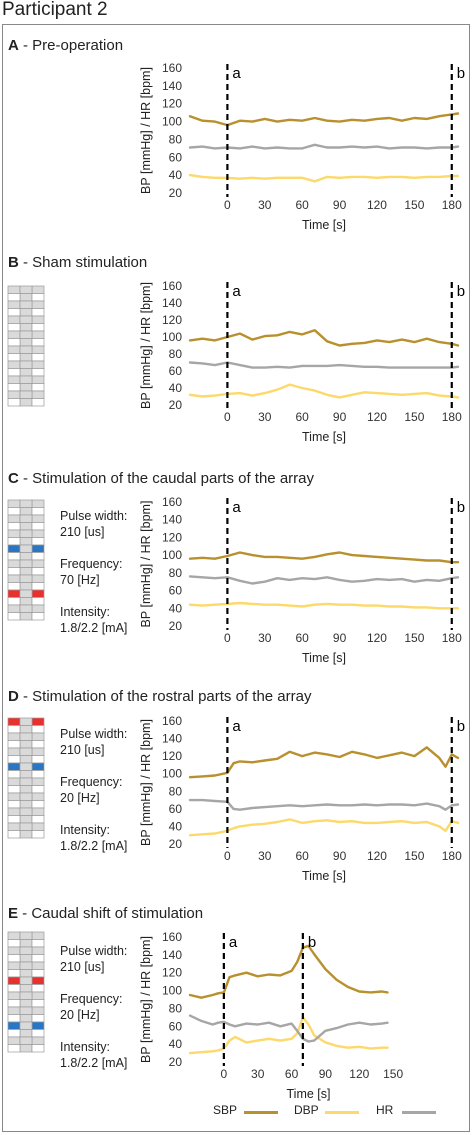 The image size is (474, 1135). Describe the element at coordinates (452, 638) in the screenshot. I see `x-tick-label: 180` at that location.